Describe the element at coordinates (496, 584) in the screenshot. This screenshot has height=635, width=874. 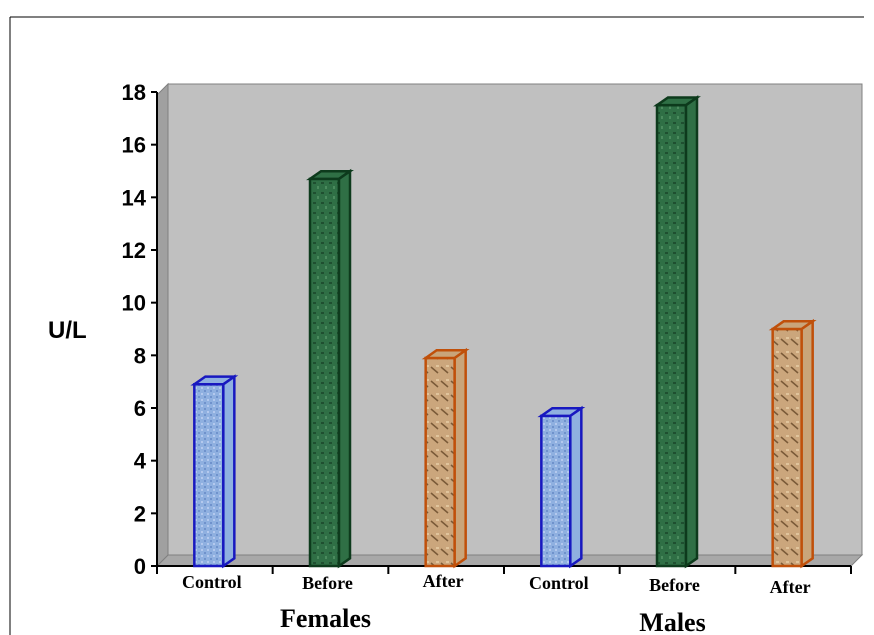
I see `category-labels: Control Before After Control Before After` at that location.